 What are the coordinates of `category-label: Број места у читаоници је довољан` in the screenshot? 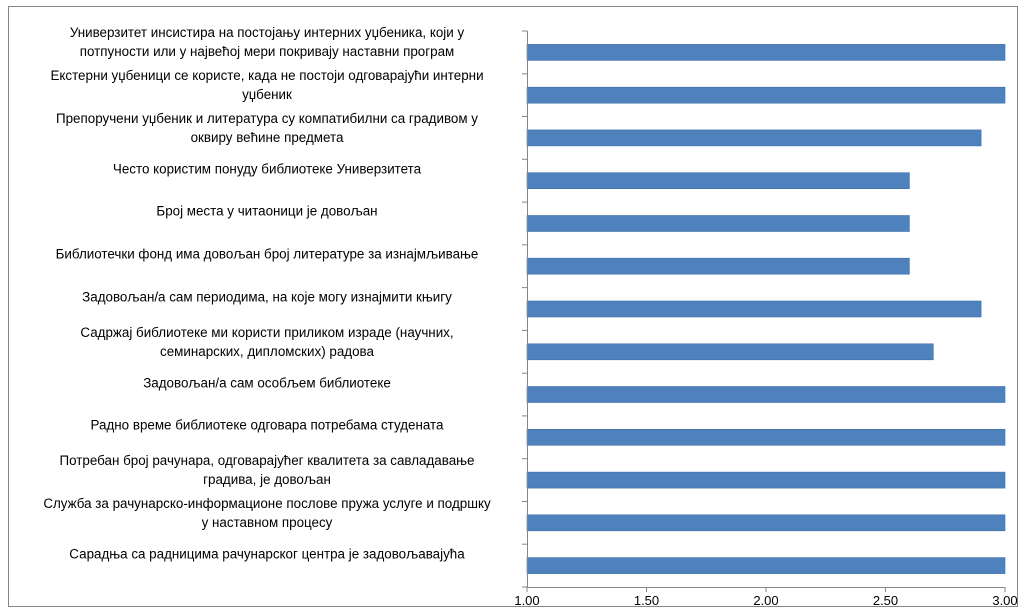 It's located at (267, 211).